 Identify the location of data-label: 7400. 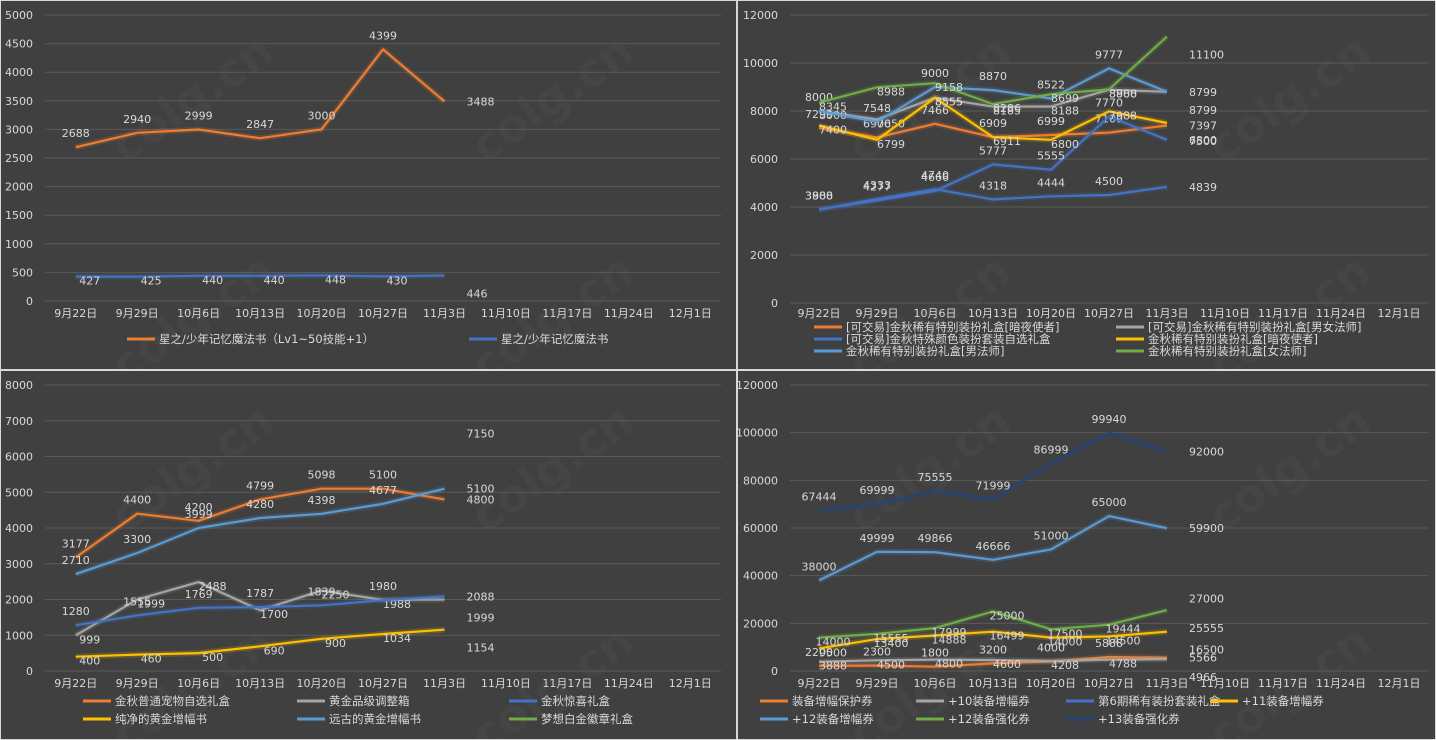
(833, 129).